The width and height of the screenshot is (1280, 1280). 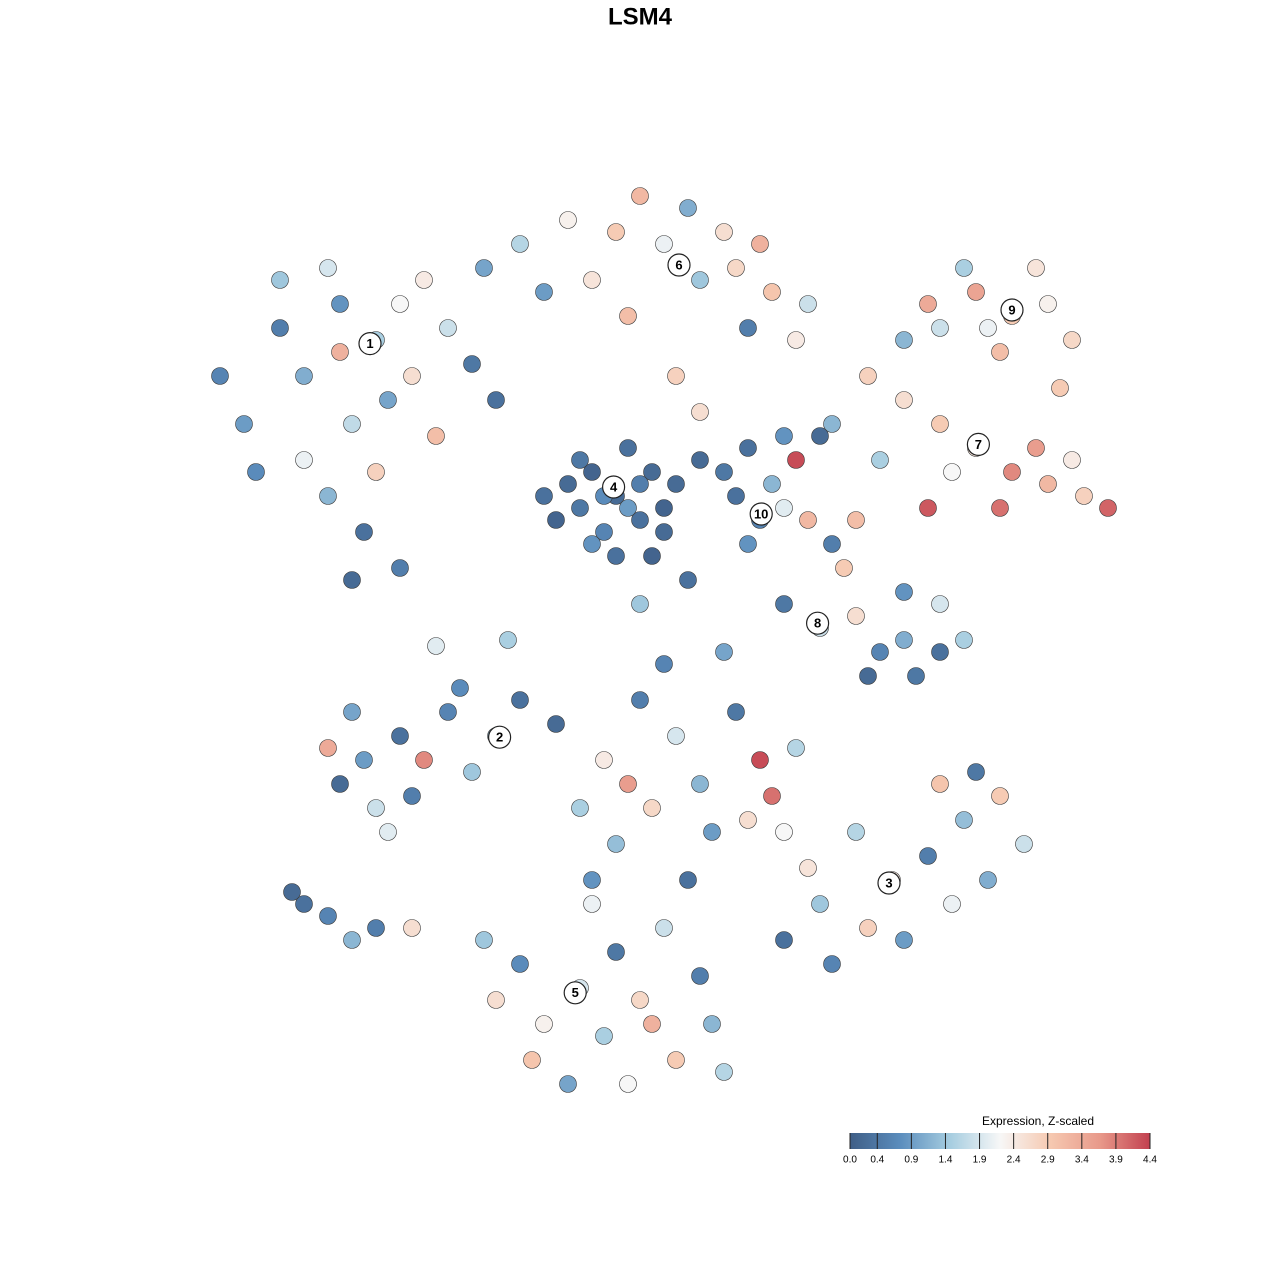 What do you see at coordinates (980, 1160) in the screenshot?
I see `colorbar-tick-label: 1.9` at bounding box center [980, 1160].